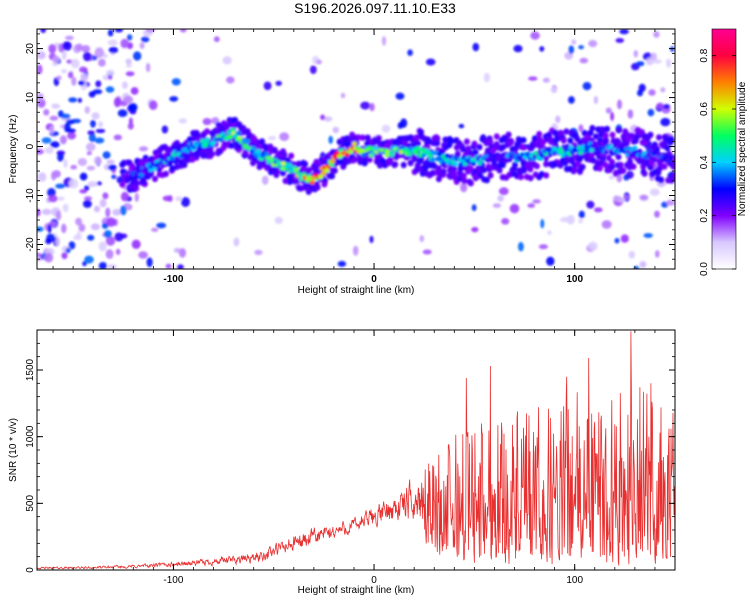  What do you see at coordinates (704, 269) in the screenshot?
I see `colorbar-tick-label: 0.0` at bounding box center [704, 269].